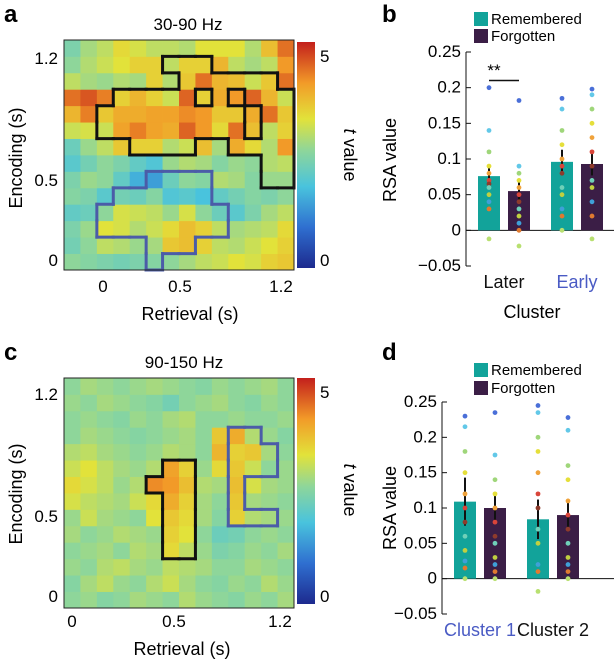 The image size is (616, 662). I want to click on barchart-b-bar-forgotten, so click(592, 197).